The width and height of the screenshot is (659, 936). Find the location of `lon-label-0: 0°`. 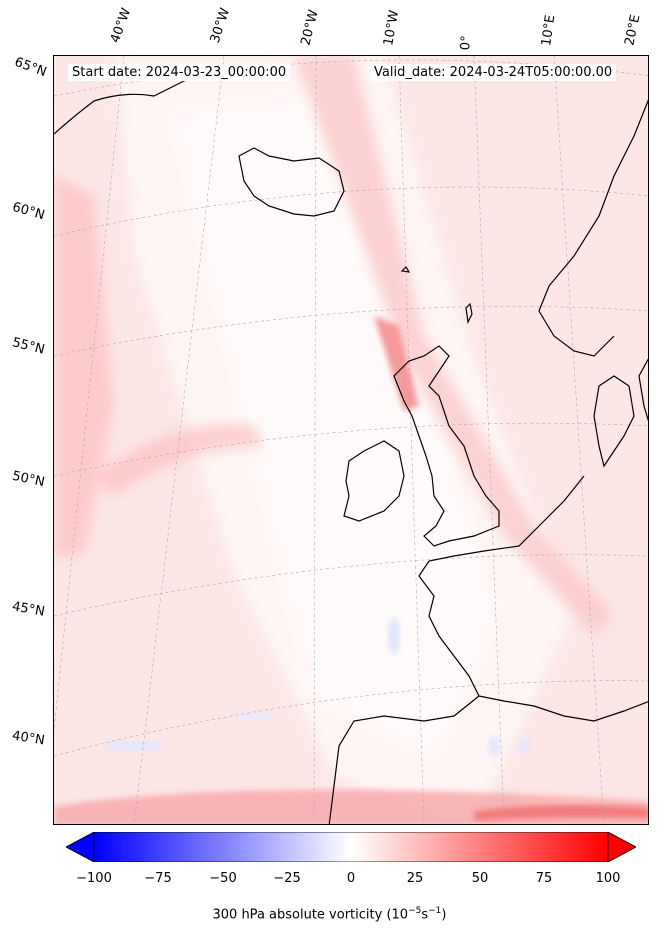

lon-label-0: 0° is located at coordinates (466, 42).